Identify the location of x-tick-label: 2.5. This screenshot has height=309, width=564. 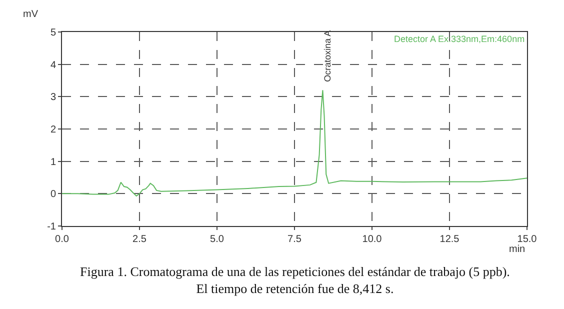
(139, 239).